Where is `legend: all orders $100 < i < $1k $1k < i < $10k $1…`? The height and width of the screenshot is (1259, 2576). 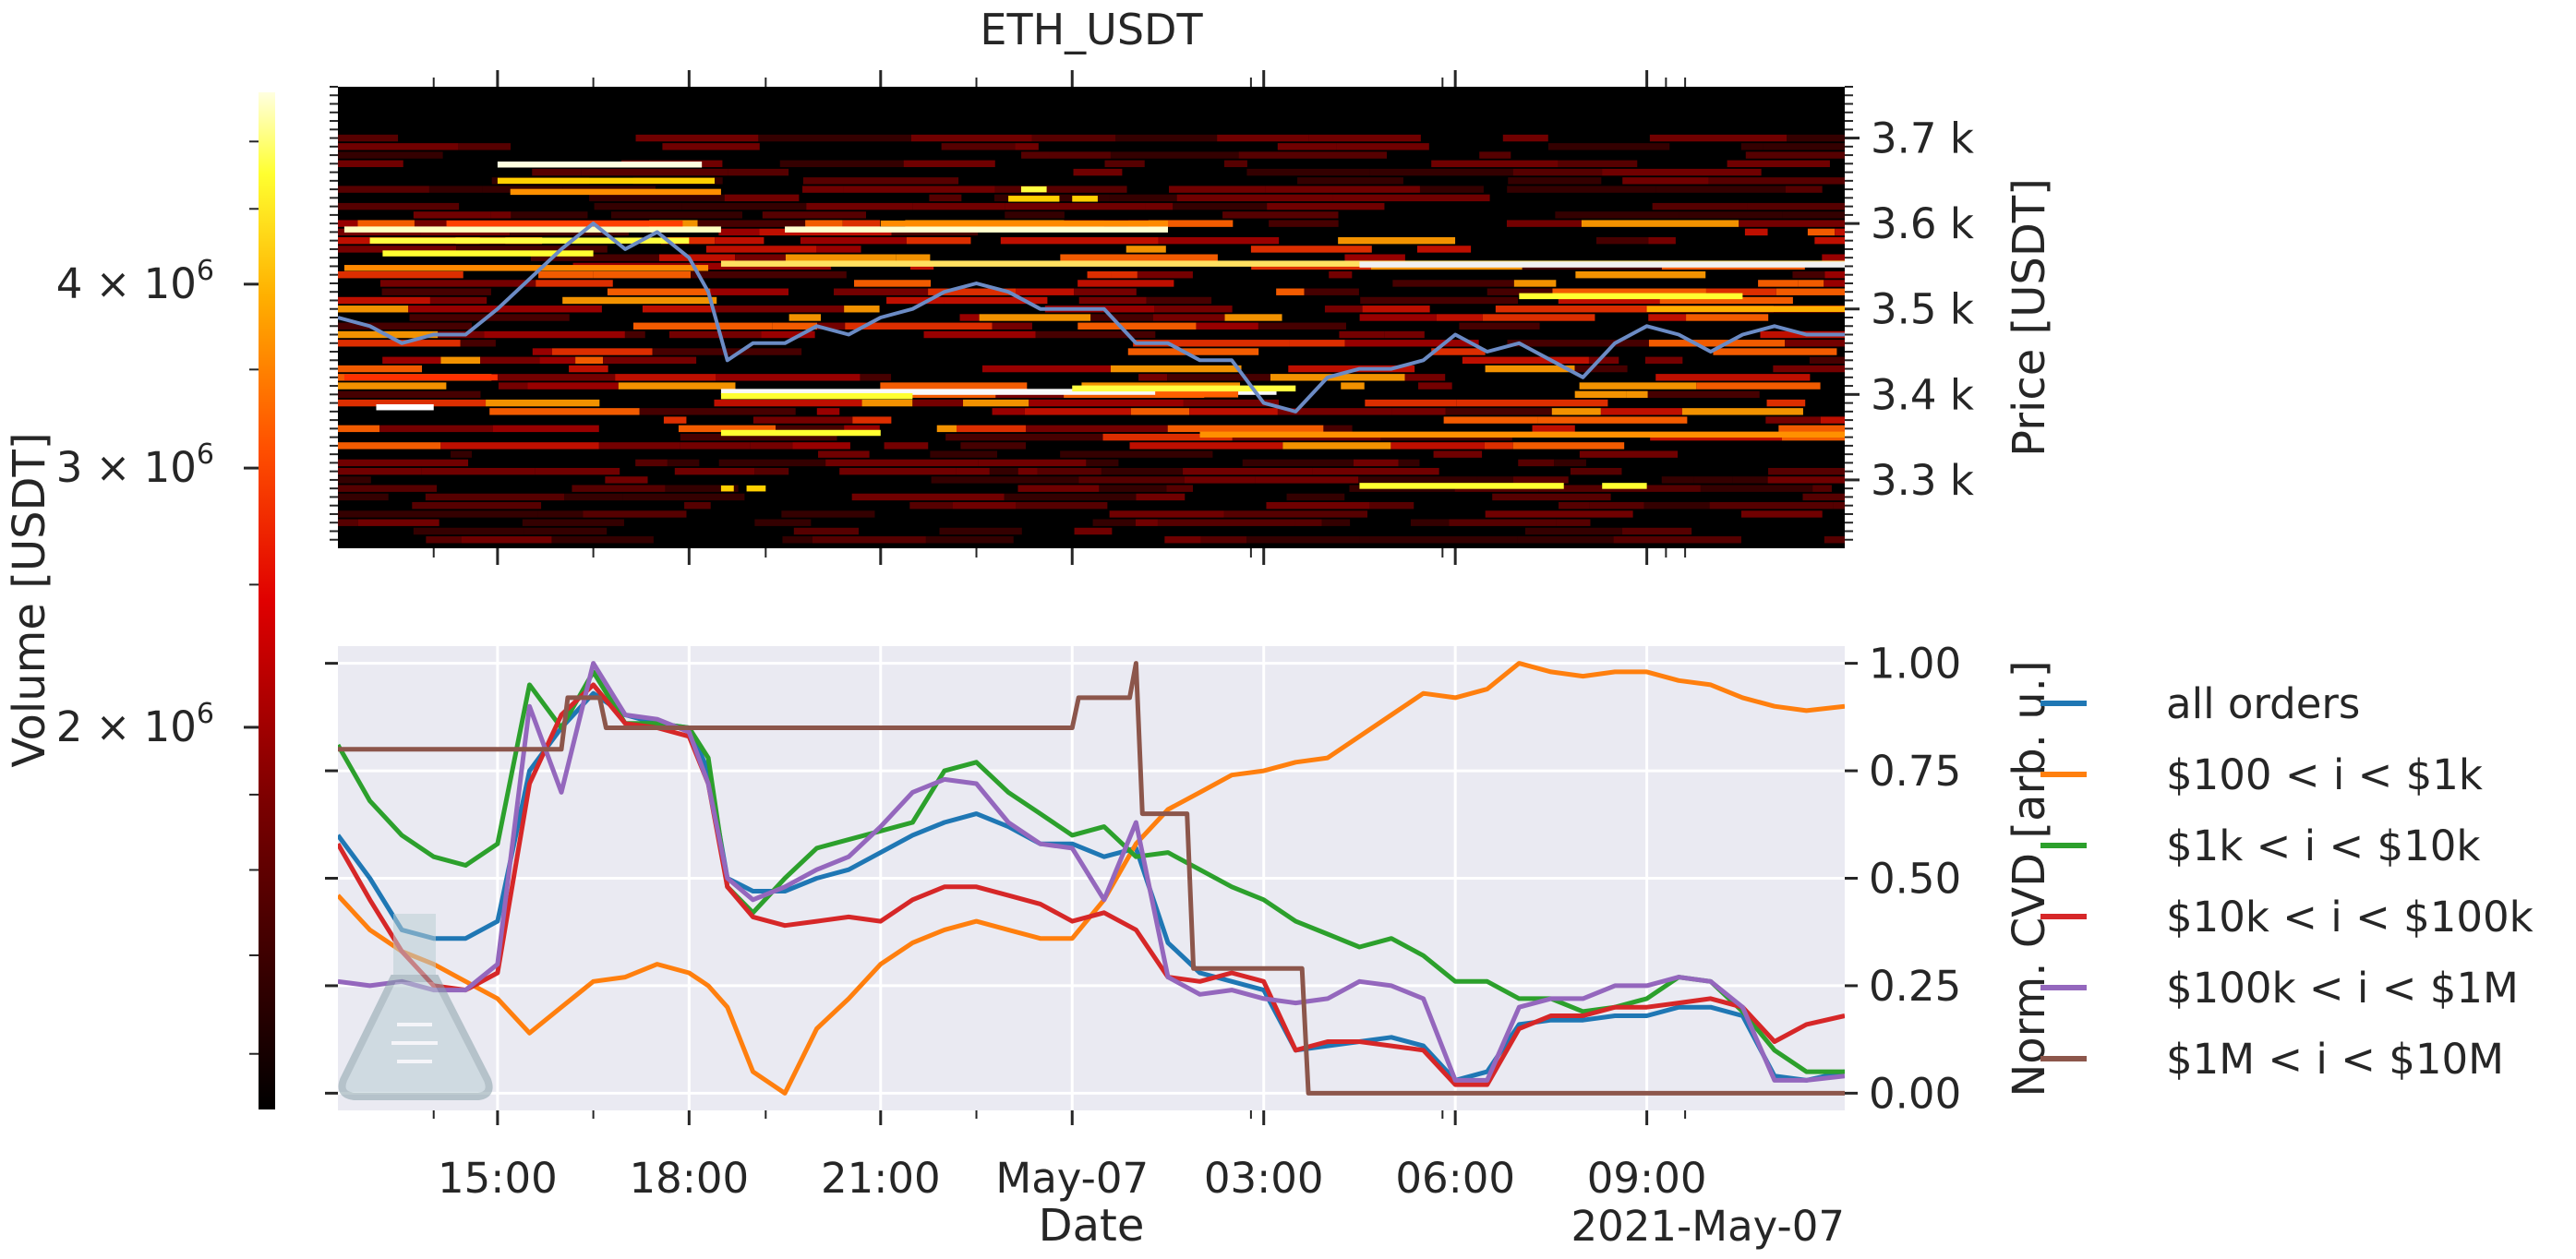
legend: all orders $100 < i < $1k $1k < i < $10k $1… is located at coordinates (2287, 881).